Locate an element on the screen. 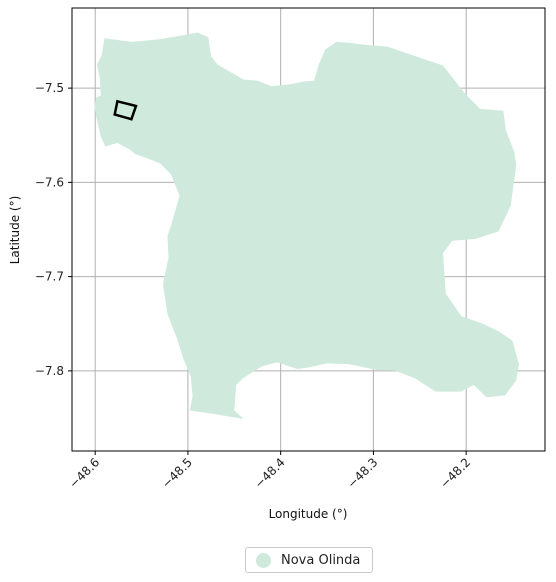 The height and width of the screenshot is (582, 556). legend: Nova Olinda is located at coordinates (309, 560).